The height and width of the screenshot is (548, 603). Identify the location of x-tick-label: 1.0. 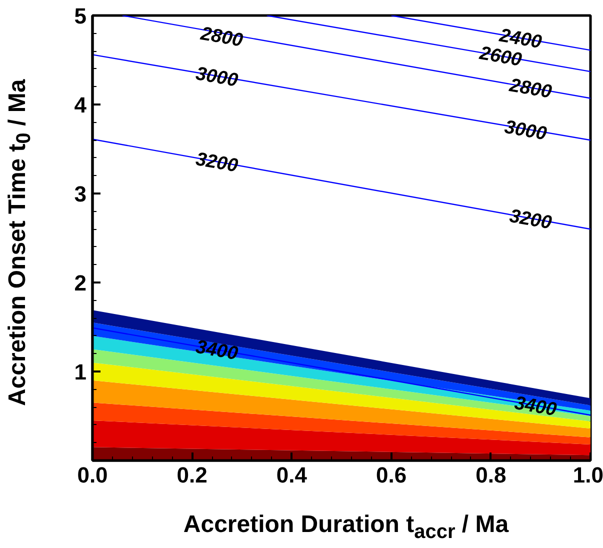
(587, 475).